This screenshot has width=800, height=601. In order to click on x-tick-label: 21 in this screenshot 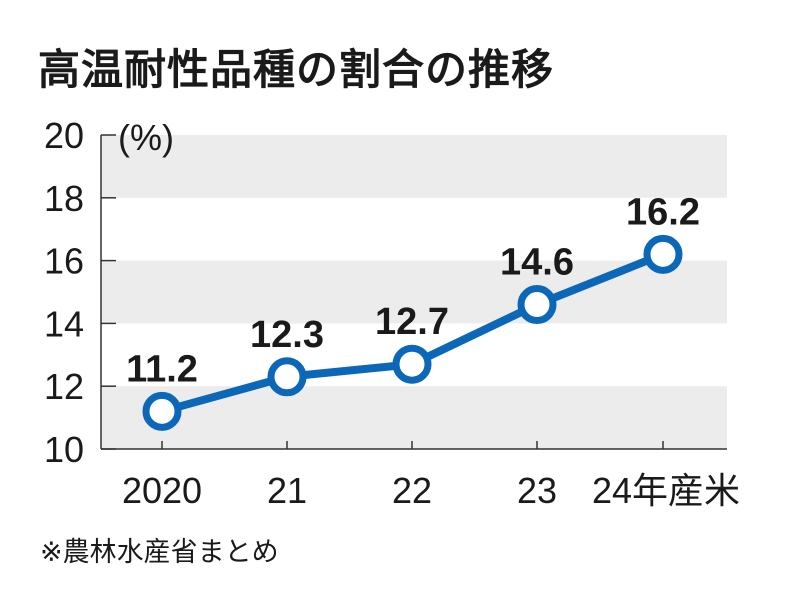, I will do `click(287, 490)`.